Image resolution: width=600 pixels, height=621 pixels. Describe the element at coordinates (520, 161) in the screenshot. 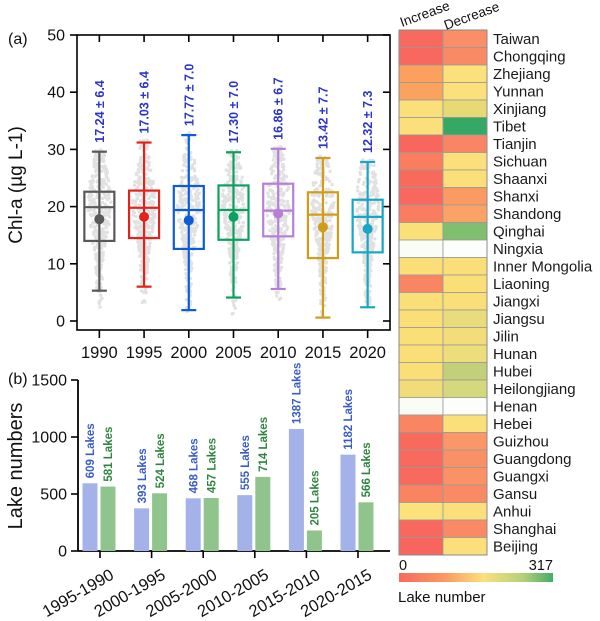

I see `heatmap-row-label: Sichuan` at that location.